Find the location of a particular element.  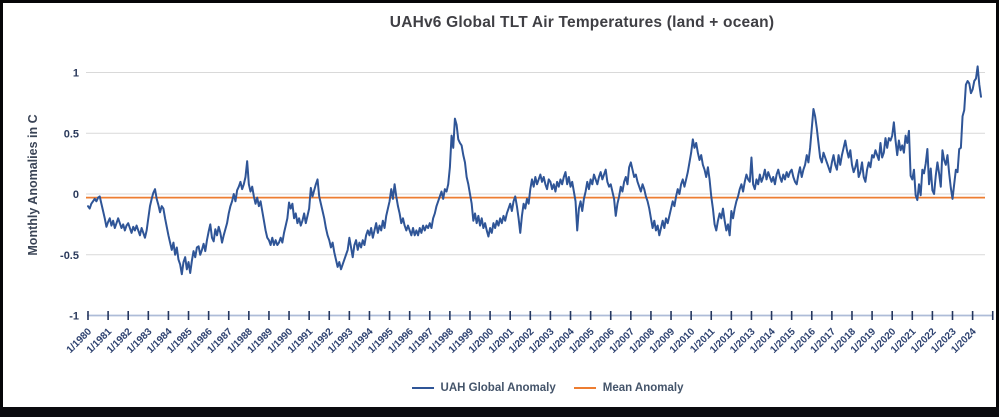

legend: UAH Global Anomaly Mean Anomaly is located at coordinates (547, 388).